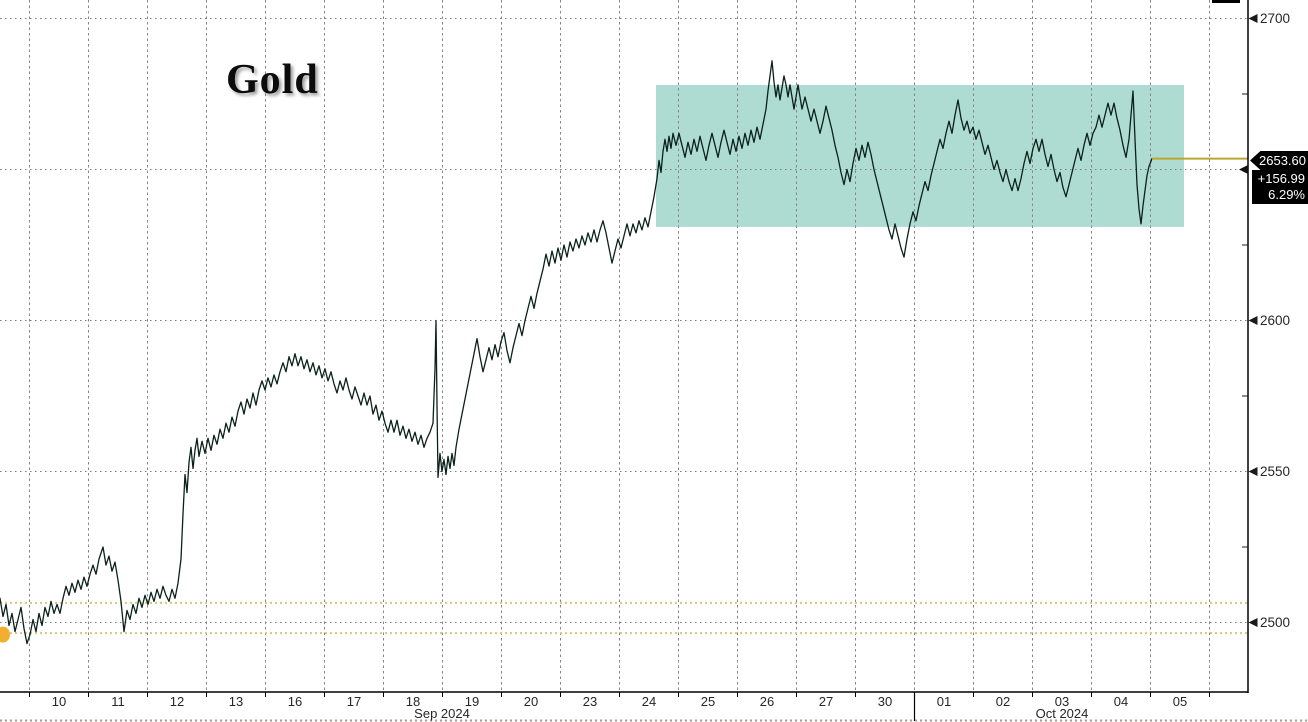  I want to click on x-axis-day-label: 18, so click(413, 701).